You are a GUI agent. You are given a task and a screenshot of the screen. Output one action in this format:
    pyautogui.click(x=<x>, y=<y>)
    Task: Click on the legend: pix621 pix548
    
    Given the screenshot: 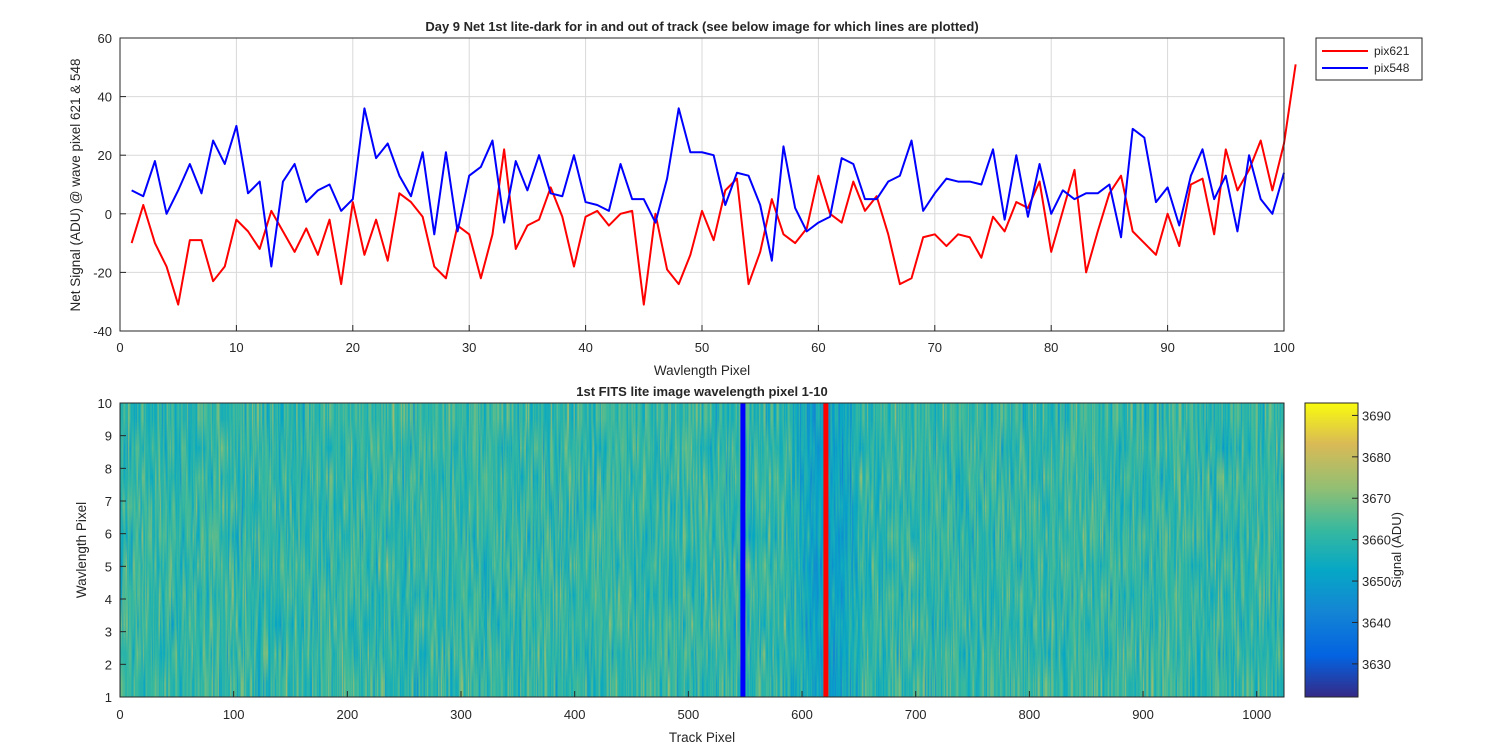 What is the action you would take?
    pyautogui.click(x=1369, y=59)
    